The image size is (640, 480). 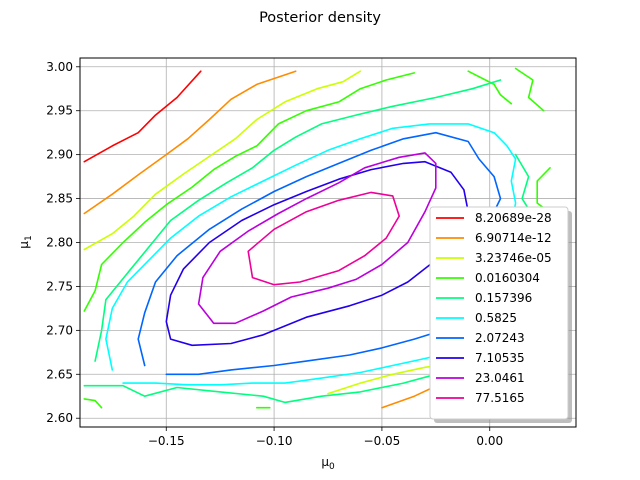 What do you see at coordinates (59, 67) in the screenshot?
I see `y-tick-label: 3.00` at bounding box center [59, 67].